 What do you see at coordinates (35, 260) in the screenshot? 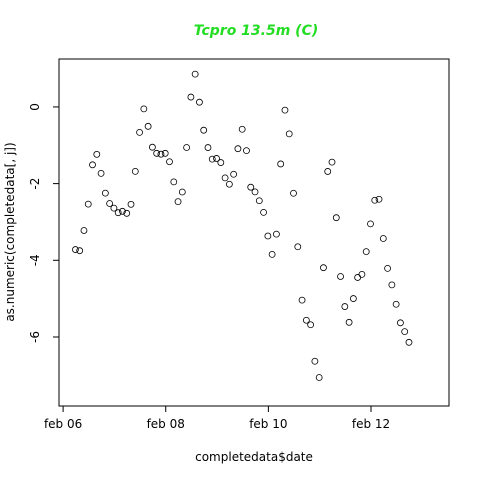
I see `y-tick-label: -4` at bounding box center [35, 260].